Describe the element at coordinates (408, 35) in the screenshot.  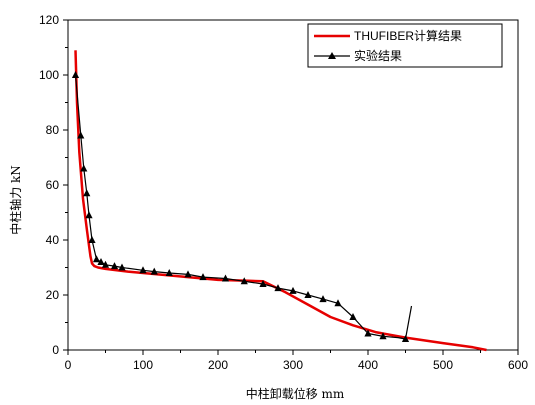
I see `legend-label-thufiber: THUFIBER计算结果` at that location.